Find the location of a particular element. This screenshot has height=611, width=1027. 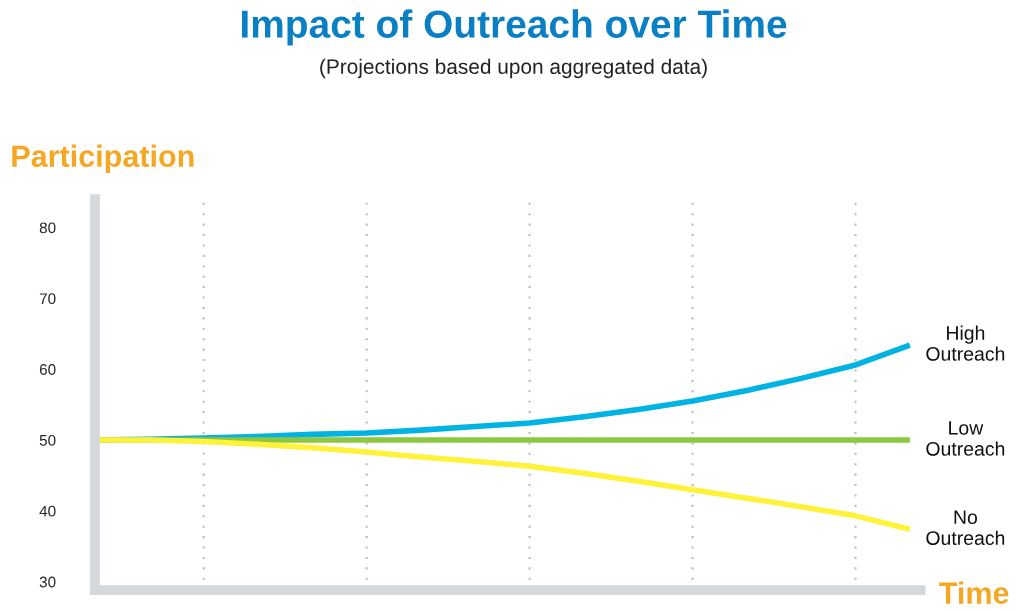

y-tick-label: 80 is located at coordinates (47, 228).